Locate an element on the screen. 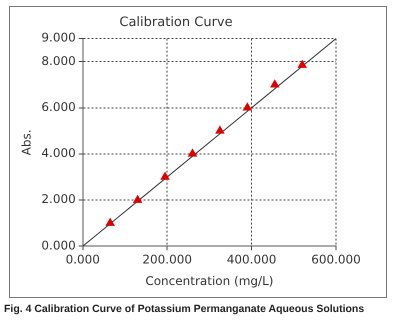  y-tick-label: 4.000 is located at coordinates (58, 153).